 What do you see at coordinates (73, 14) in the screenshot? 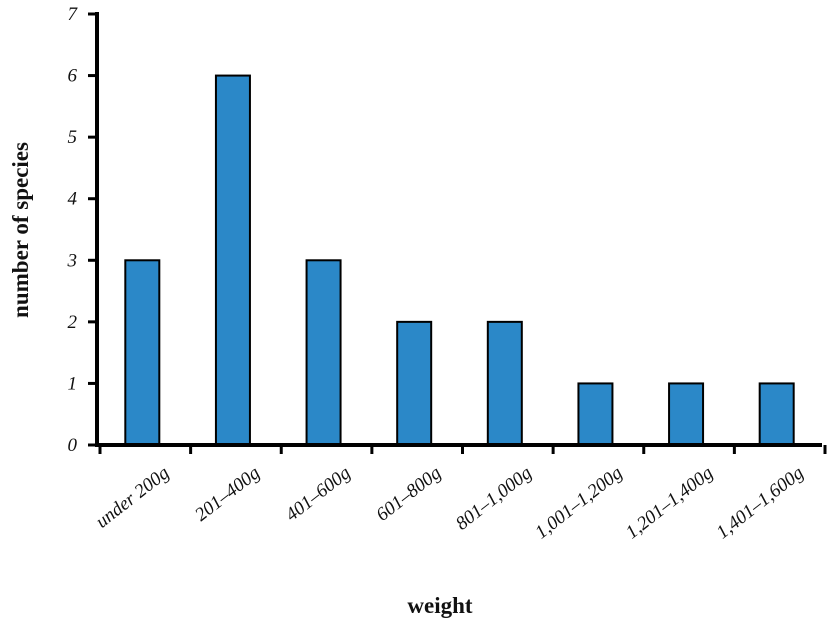
I see `y-tick-label: 7` at bounding box center [73, 14].